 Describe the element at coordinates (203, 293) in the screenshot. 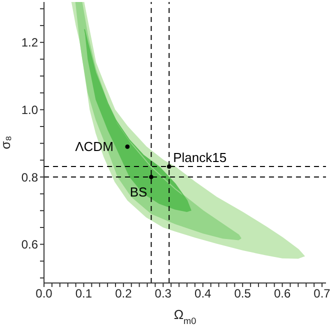

I see `x-tick-label: 0.4` at that location.